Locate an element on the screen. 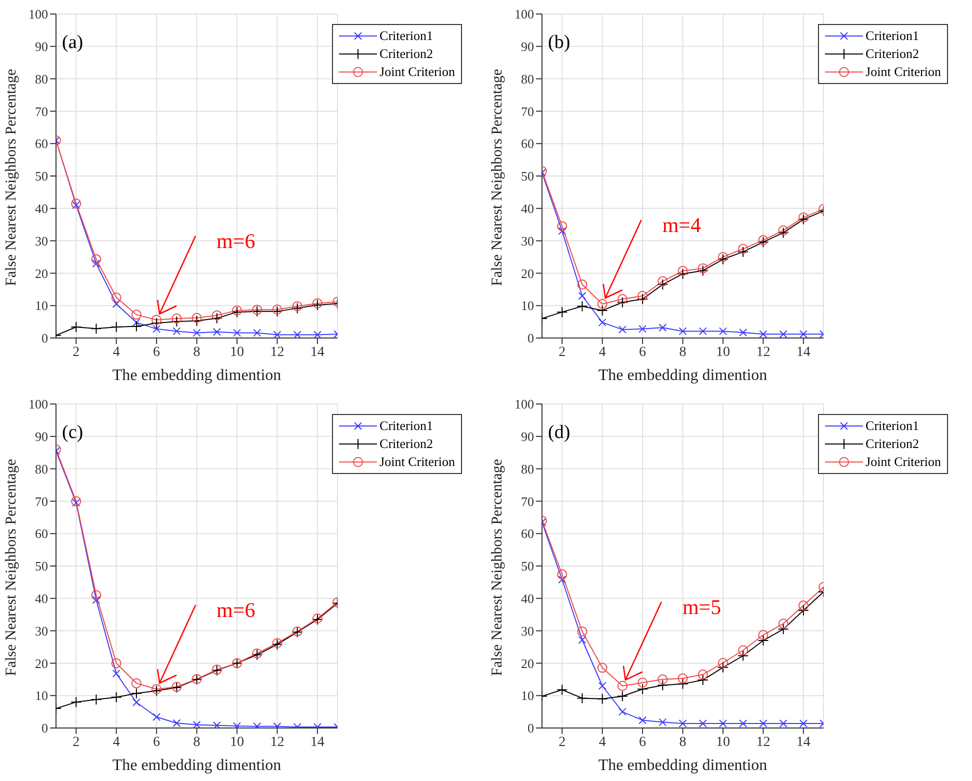 The image size is (972, 781). y-tick-label: 90 is located at coordinates (527, 436).